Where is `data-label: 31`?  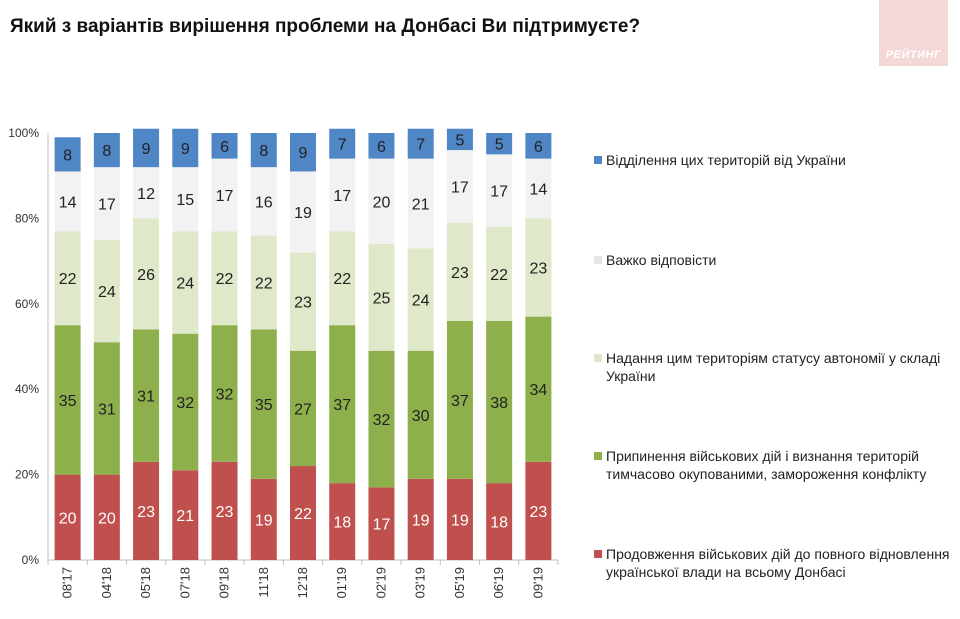 data-label: 31 is located at coordinates (146, 397).